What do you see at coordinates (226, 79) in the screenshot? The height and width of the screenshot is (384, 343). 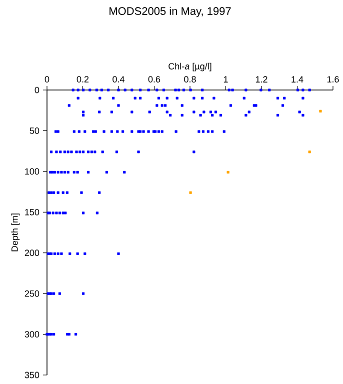 I see `x-tick-label: 1` at bounding box center [226, 79].